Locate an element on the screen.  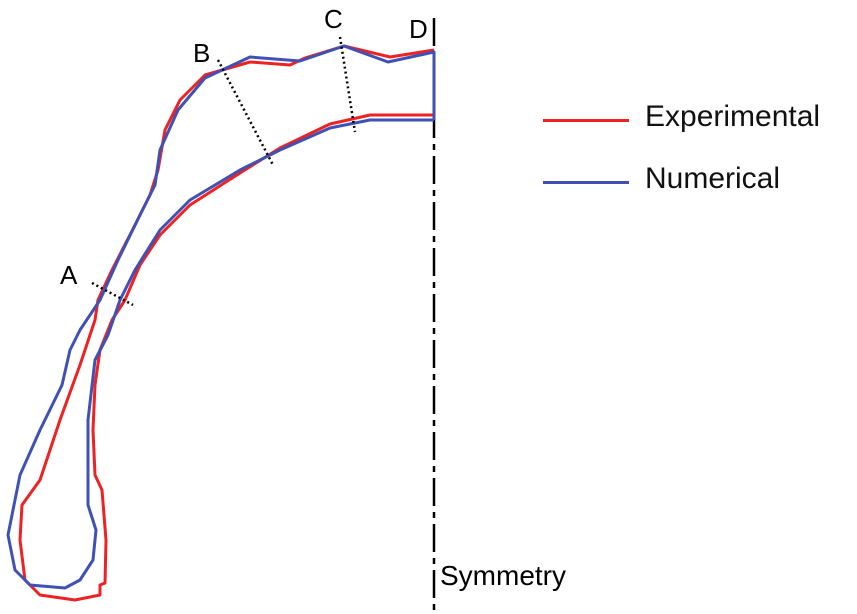
label-c: C is located at coordinates (333, 19).